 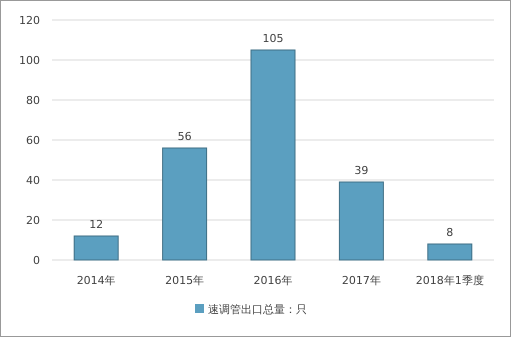 I want to click on legend-label: 速调管出口总量：只, so click(x=257, y=309).